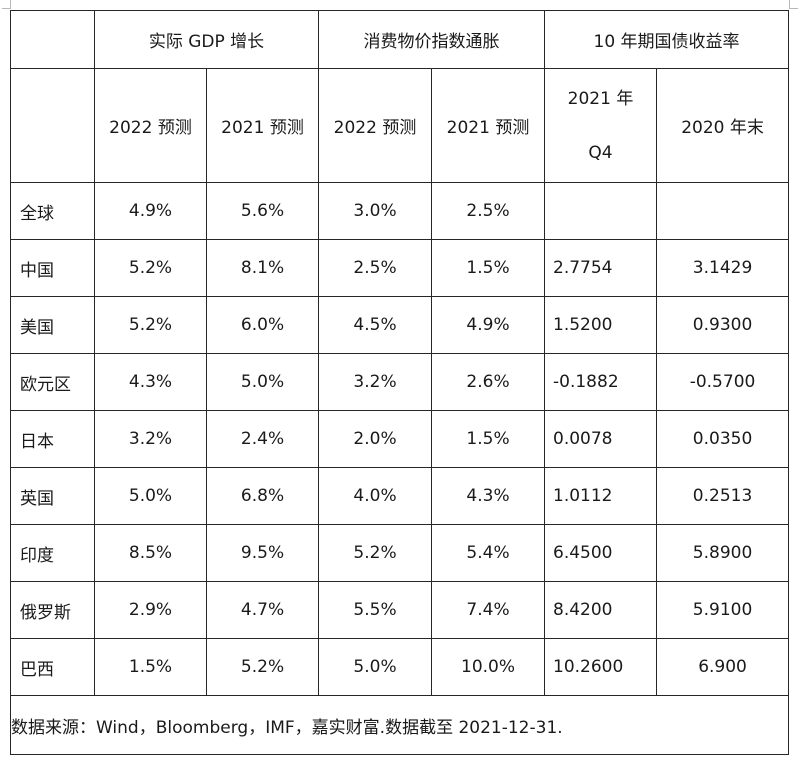 This screenshot has width=800, height=766. Describe the element at coordinates (723, 439) in the screenshot. I see `bond-2020-cell: 0.0350` at that location.